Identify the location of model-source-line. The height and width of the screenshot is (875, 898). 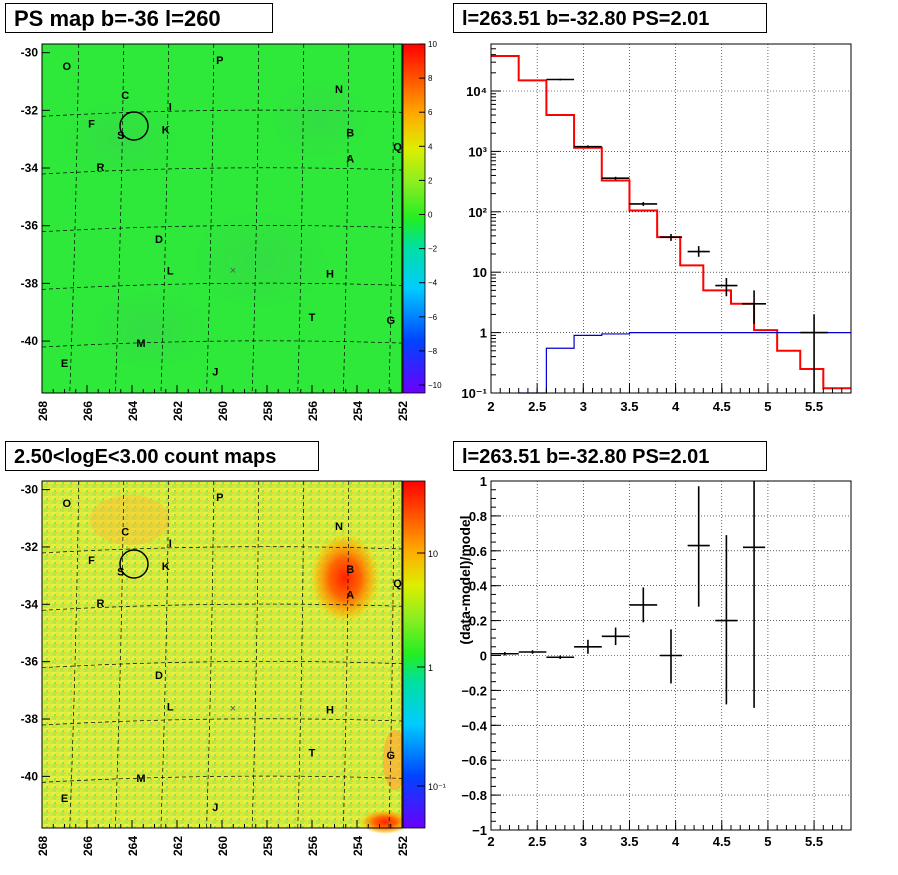
(684, 363).